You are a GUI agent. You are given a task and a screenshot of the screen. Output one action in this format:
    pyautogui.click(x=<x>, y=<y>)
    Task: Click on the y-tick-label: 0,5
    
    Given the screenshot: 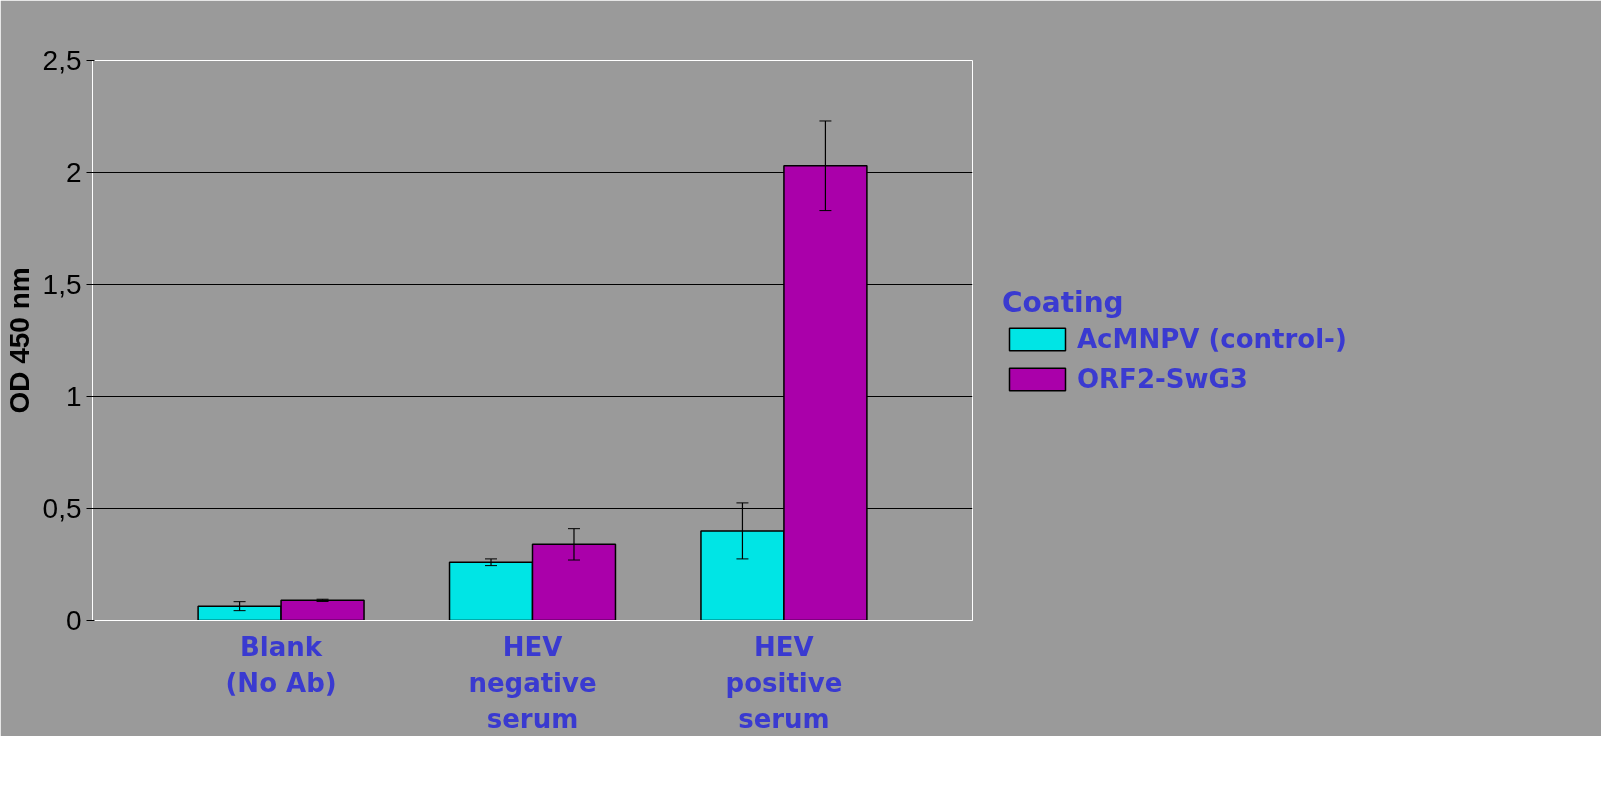 What is the action you would take?
    pyautogui.click(x=62, y=508)
    